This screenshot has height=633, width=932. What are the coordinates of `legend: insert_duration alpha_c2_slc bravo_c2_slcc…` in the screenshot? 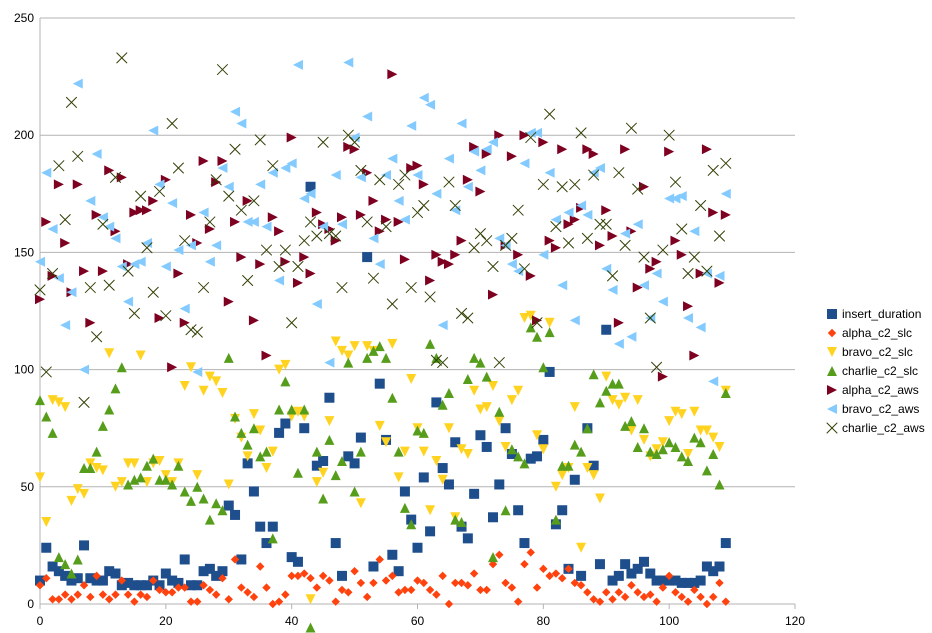 It's located at (875, 371).